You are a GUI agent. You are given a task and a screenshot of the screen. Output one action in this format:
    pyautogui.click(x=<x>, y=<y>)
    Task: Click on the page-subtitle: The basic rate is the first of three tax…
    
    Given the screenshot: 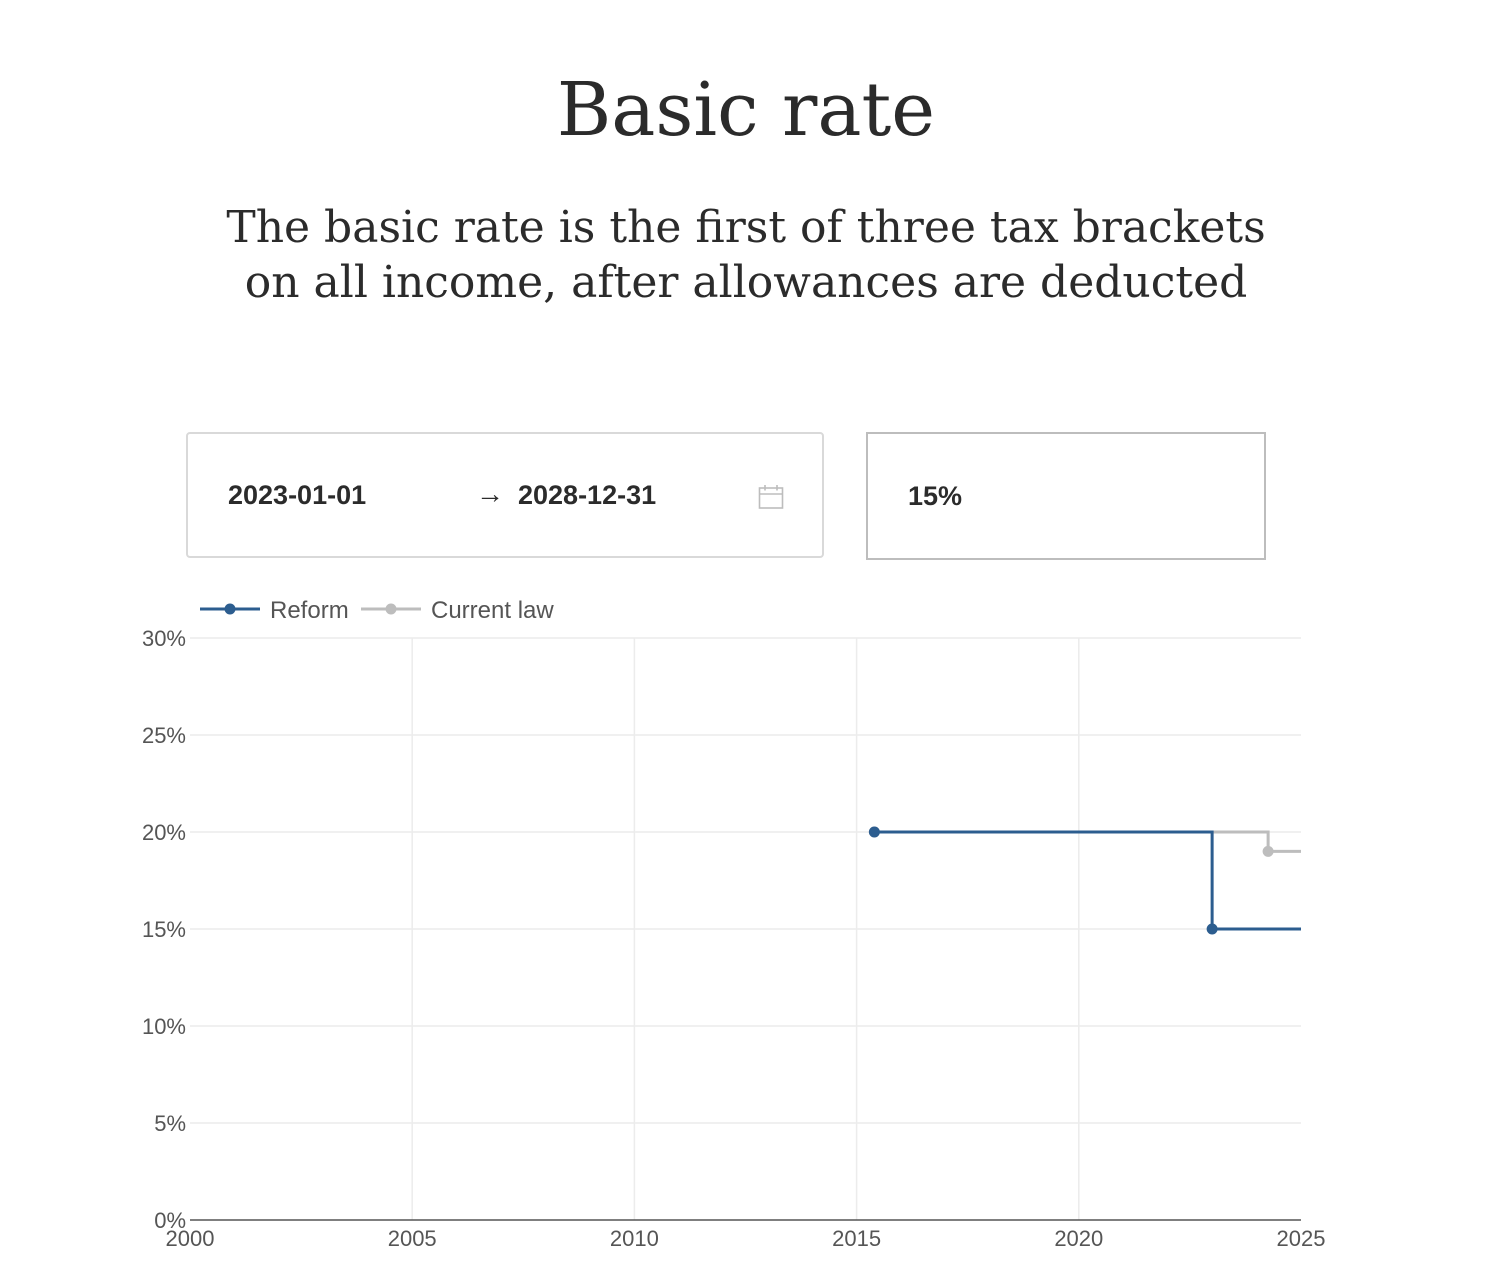 What is the action you would take?
    pyautogui.click(x=746, y=255)
    